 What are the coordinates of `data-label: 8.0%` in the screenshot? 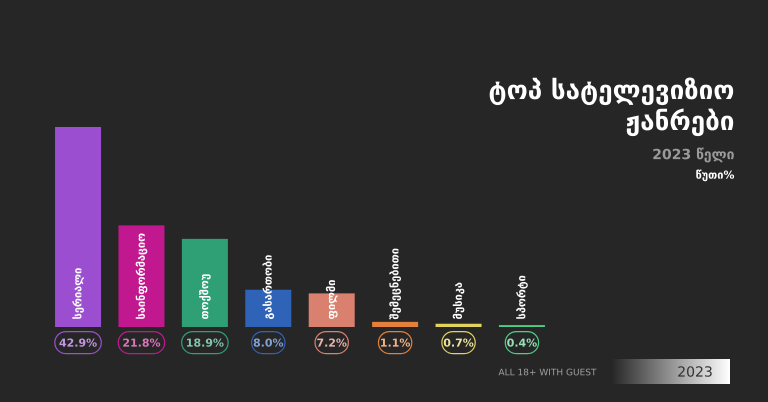 It's located at (269, 342).